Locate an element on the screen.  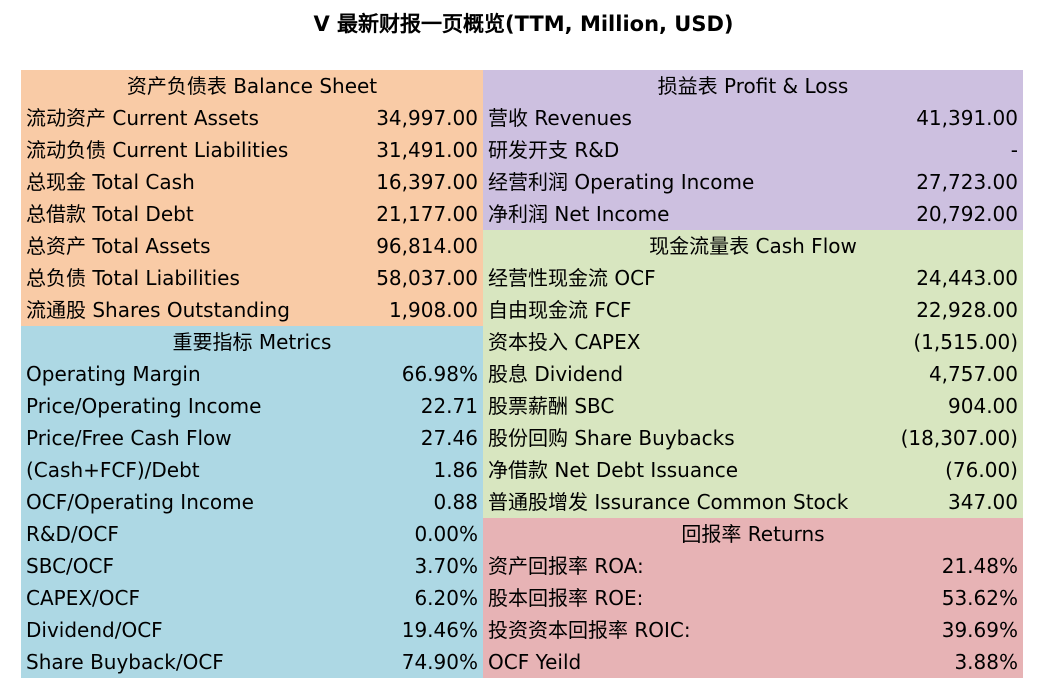
profit-loss-row-label: 营收 Revenues is located at coordinates (560, 118).